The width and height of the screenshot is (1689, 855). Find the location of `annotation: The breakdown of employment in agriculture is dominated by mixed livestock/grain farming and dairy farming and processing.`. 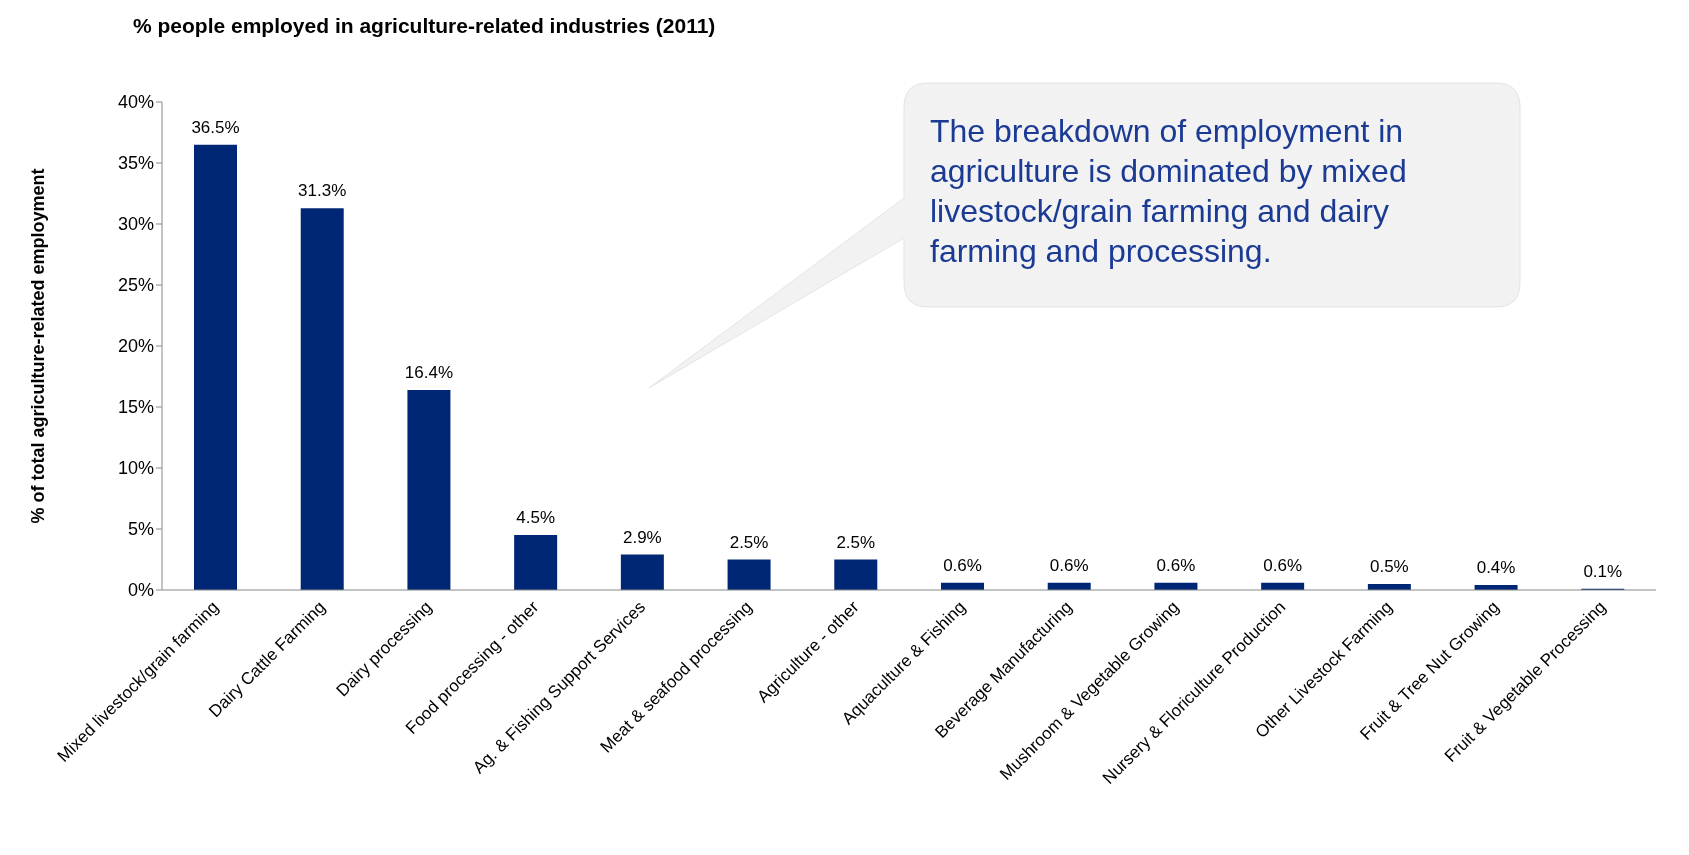

annotation: The breakdown of employment in agriculture is dominated by mixed livestock/grain farming and dairy farming and processing. is located at coordinates (1169, 191).